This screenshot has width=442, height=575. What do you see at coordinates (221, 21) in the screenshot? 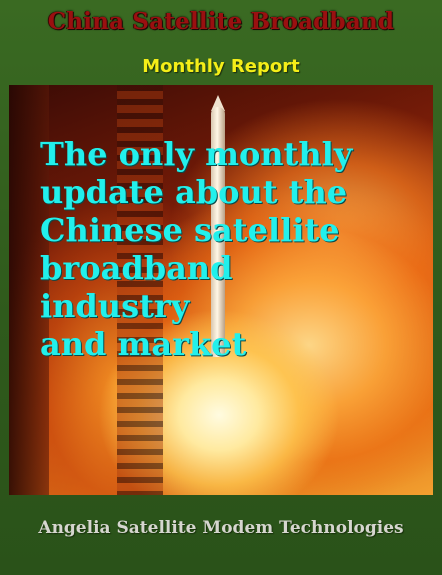
I see `report-title: China Satellite Broadband` at bounding box center [221, 21].